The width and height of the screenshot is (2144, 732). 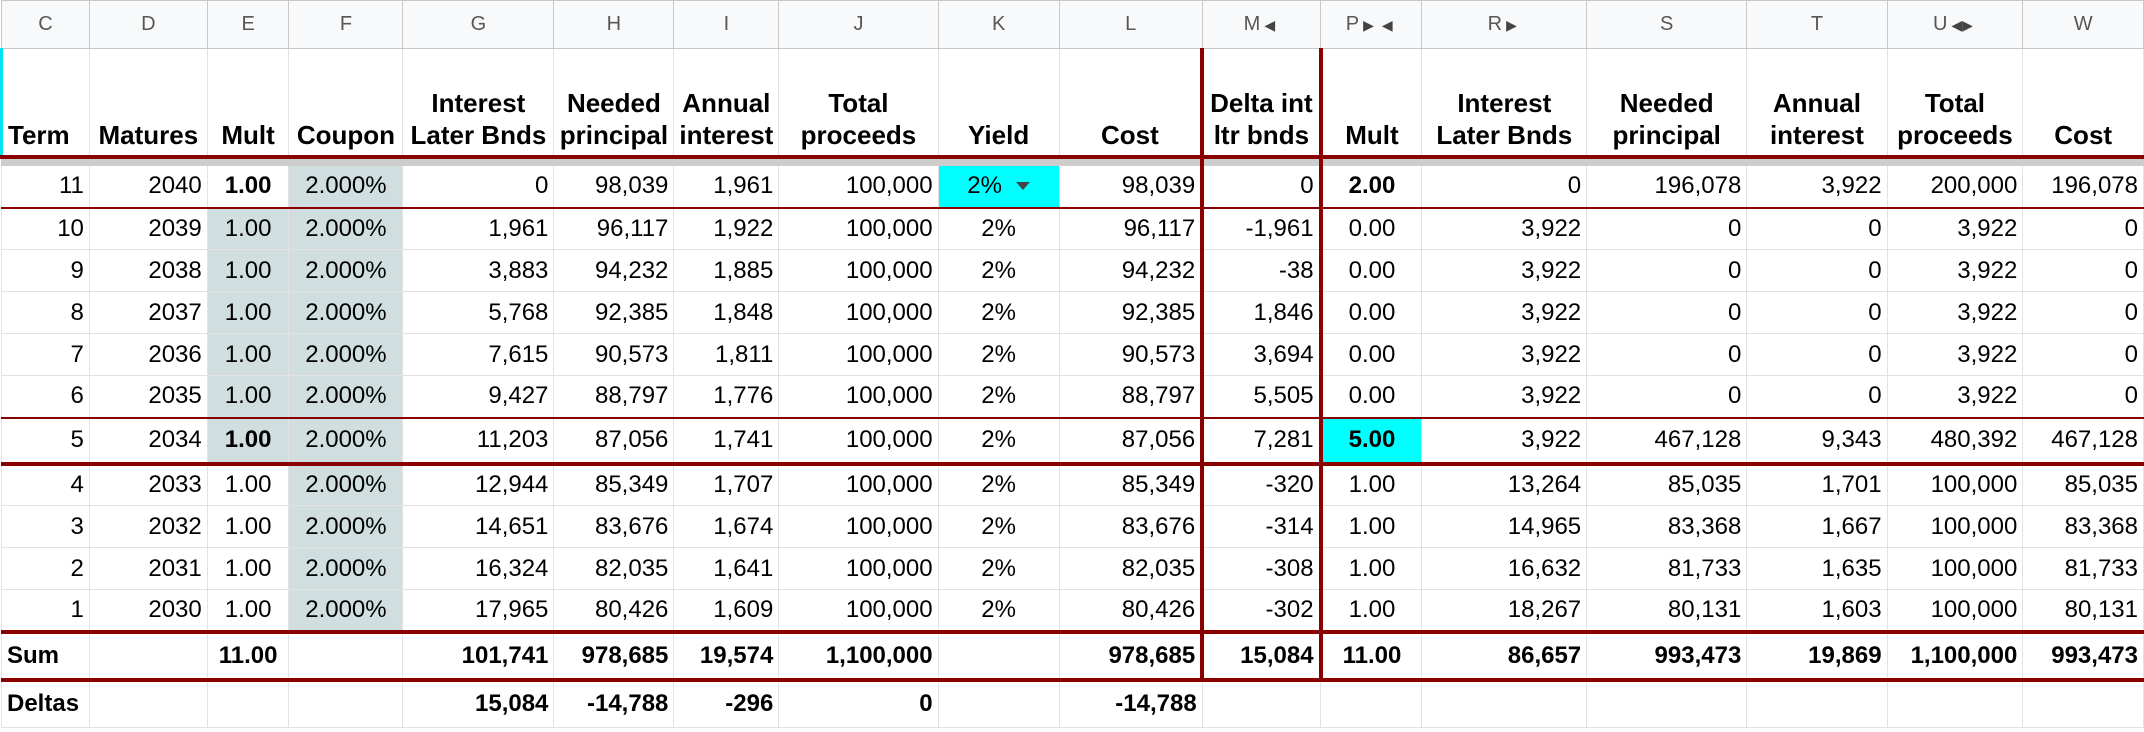 I want to click on cell-cost: 88,797, so click(x=1130, y=396).